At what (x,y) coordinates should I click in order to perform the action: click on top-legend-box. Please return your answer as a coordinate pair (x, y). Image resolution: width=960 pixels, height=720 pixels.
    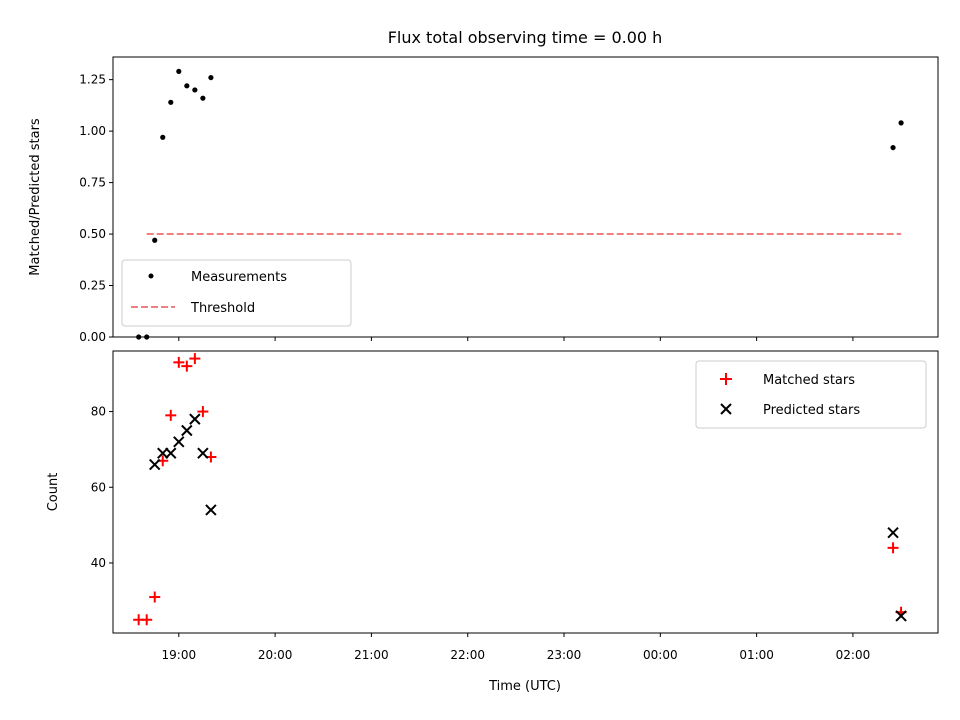
    Looking at the image, I should click on (236, 293).